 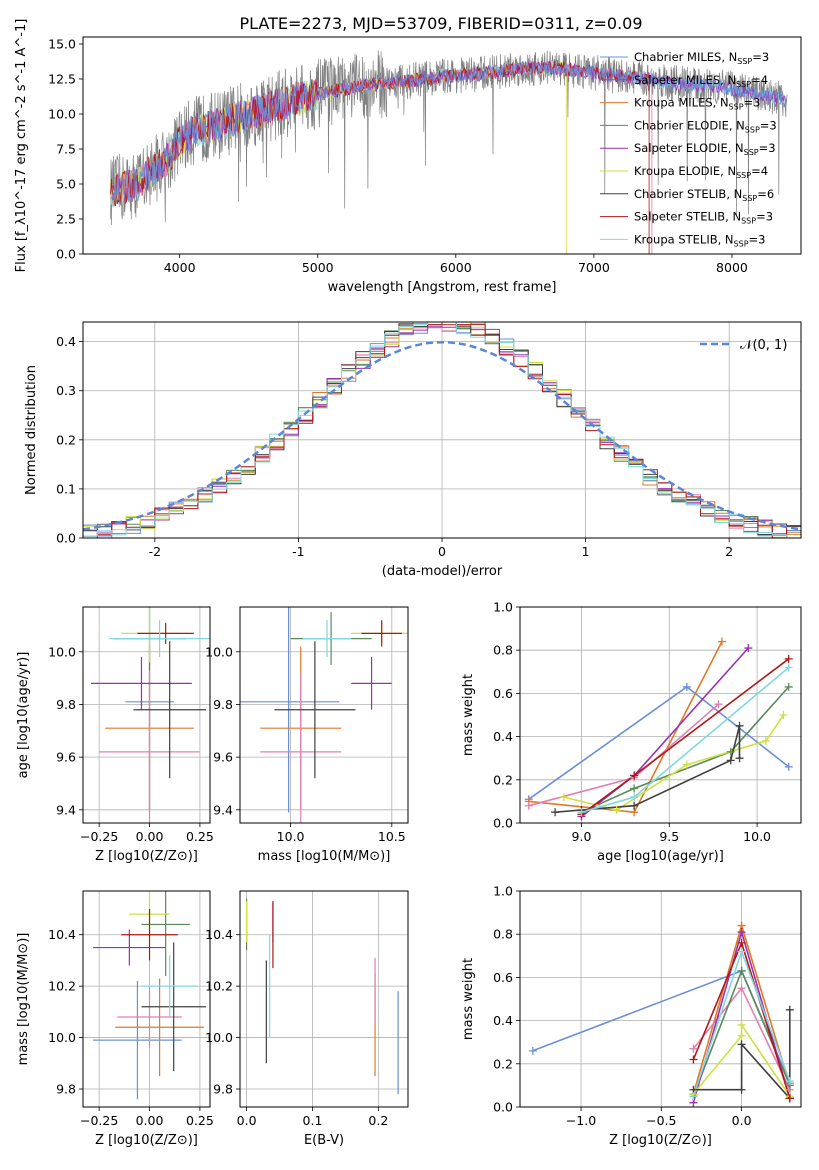 What do you see at coordinates (23, 715) in the screenshot?
I see `y-axis-label: age [log10(age/yr)]` at bounding box center [23, 715].